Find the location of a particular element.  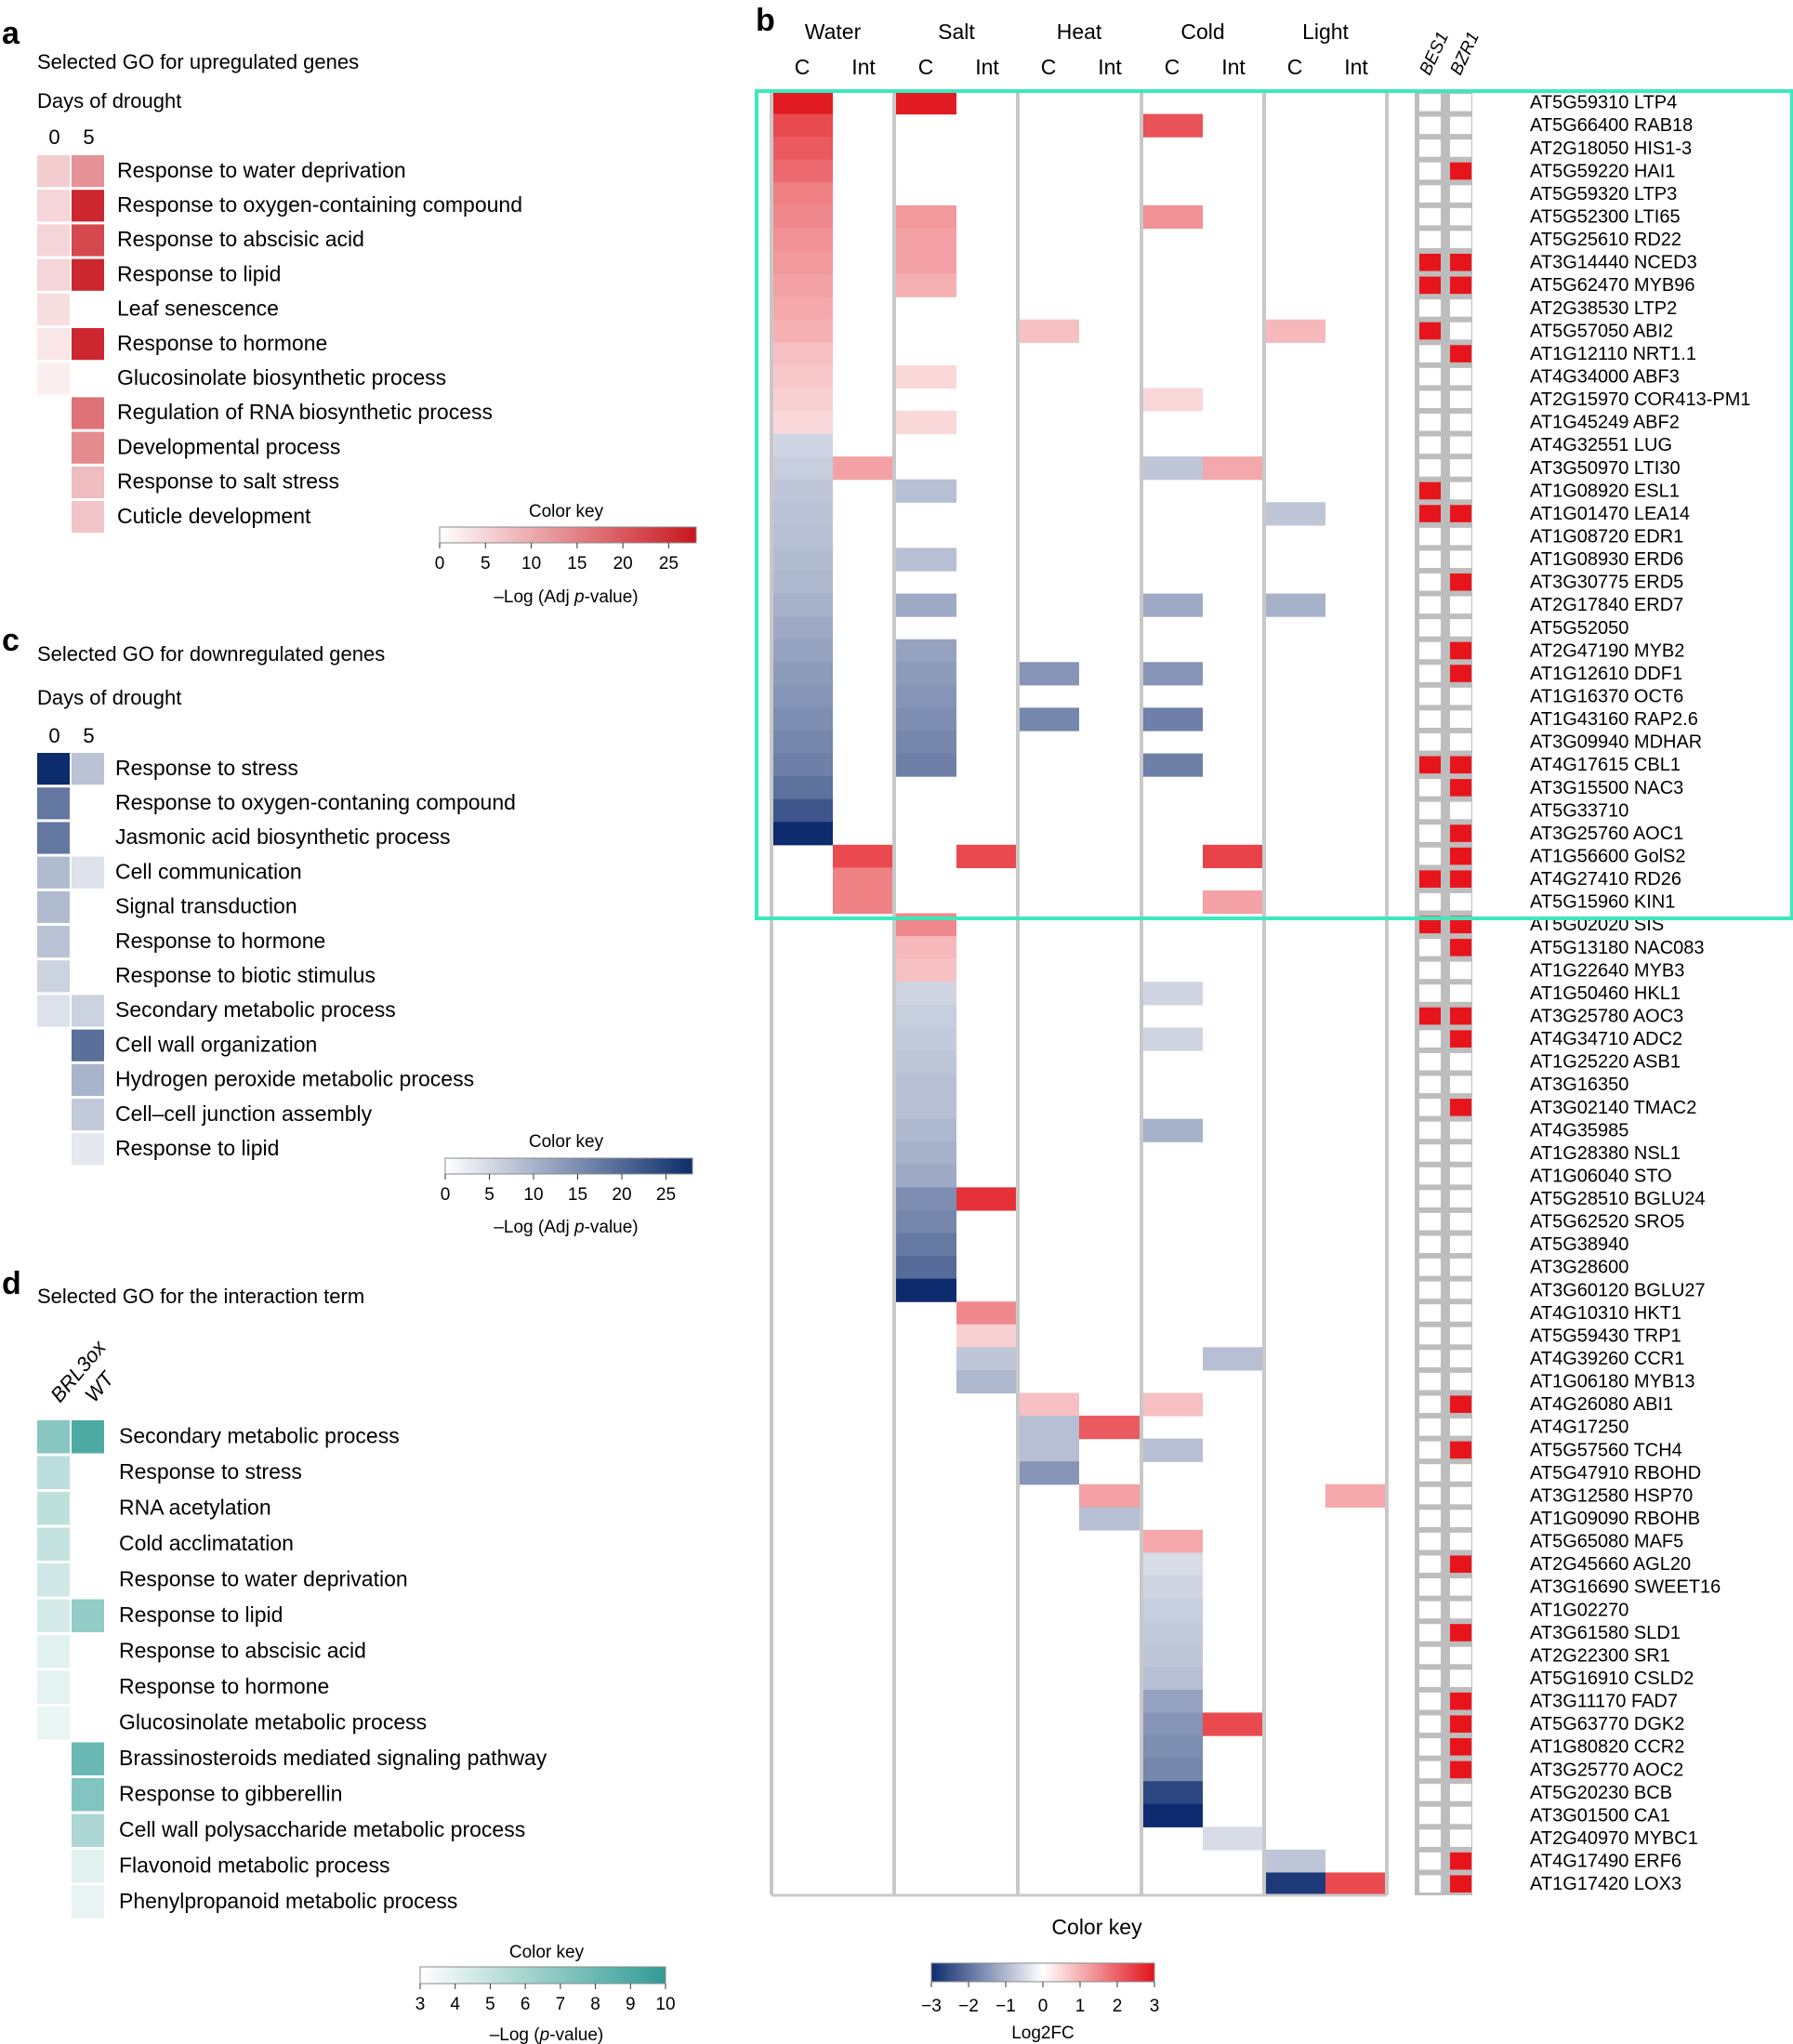

gene-label: AT5G62470 MYB96 is located at coordinates (1612, 285).